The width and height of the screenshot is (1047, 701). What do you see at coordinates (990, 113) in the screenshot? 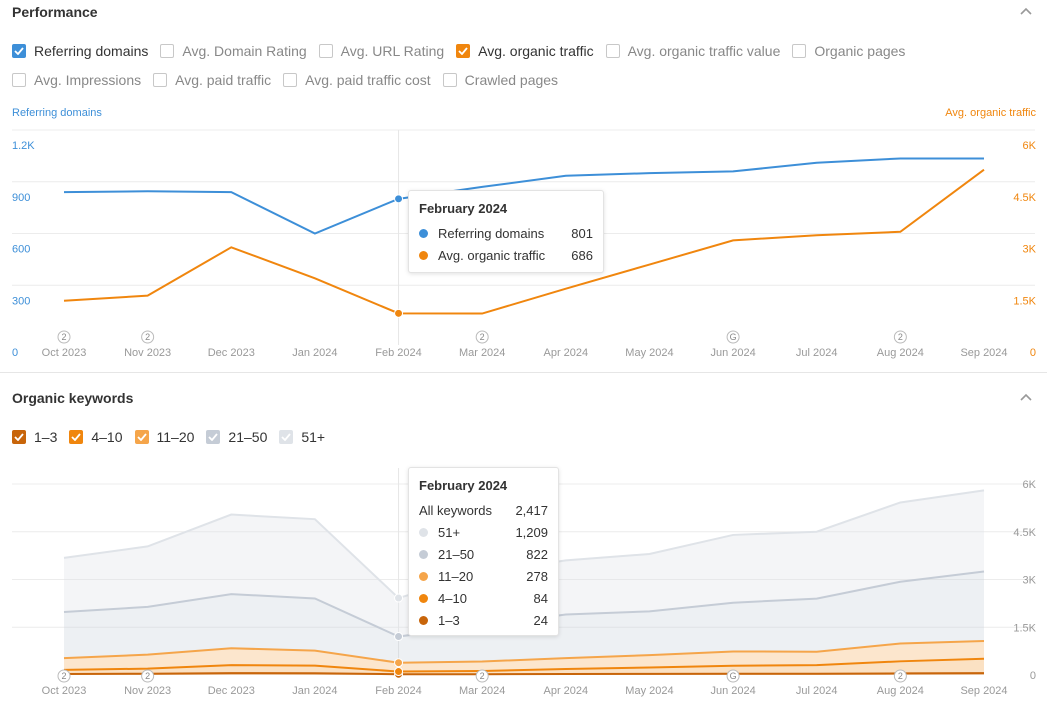
I see `right-axis-title: Avg. organic traffic` at bounding box center [990, 113].